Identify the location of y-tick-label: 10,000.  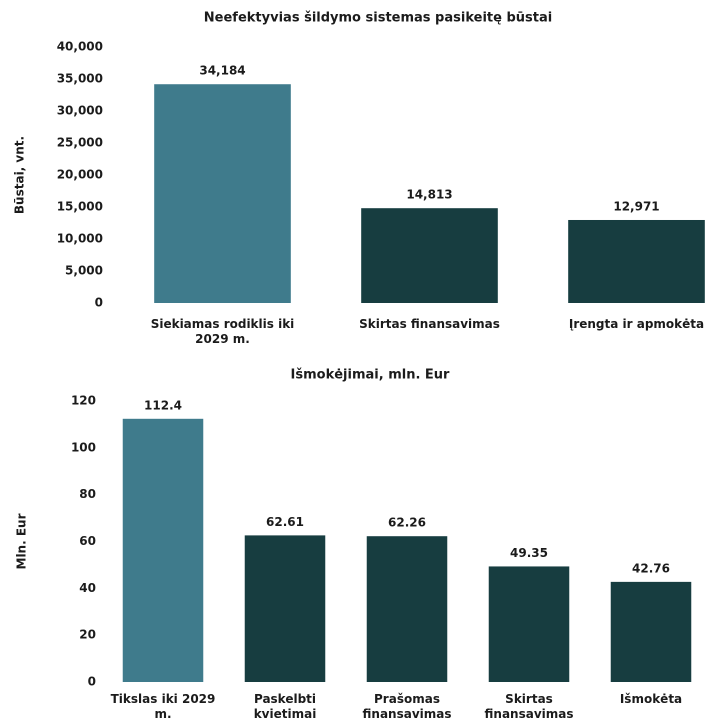
(80, 239).